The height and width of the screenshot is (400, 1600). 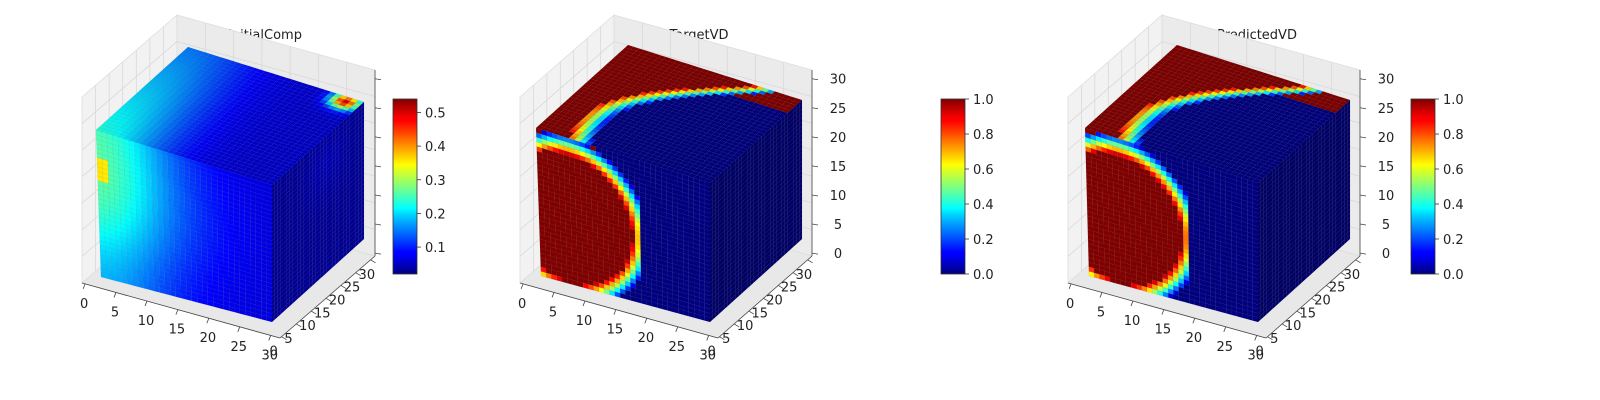 I want to click on x-tick-label: 5, so click(x=115, y=312).